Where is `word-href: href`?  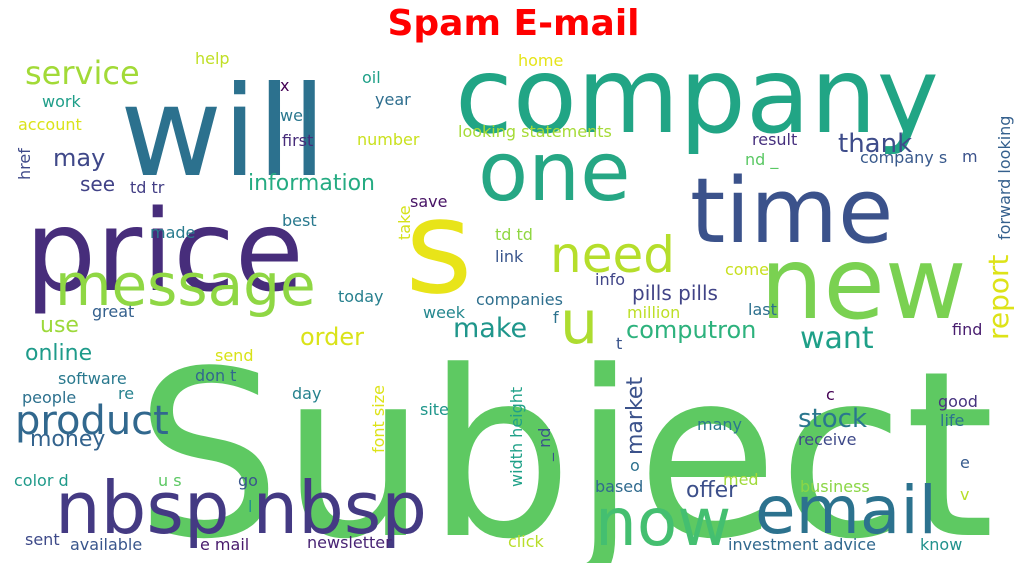 word-href: href is located at coordinates (24, 164).